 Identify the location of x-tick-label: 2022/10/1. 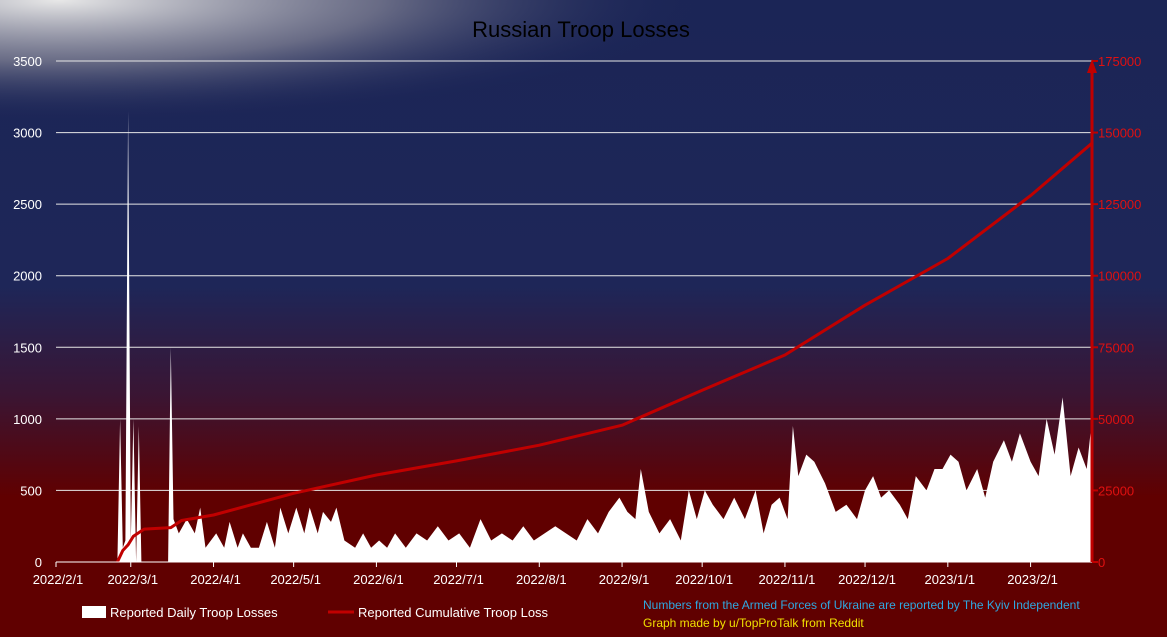
(704, 579).